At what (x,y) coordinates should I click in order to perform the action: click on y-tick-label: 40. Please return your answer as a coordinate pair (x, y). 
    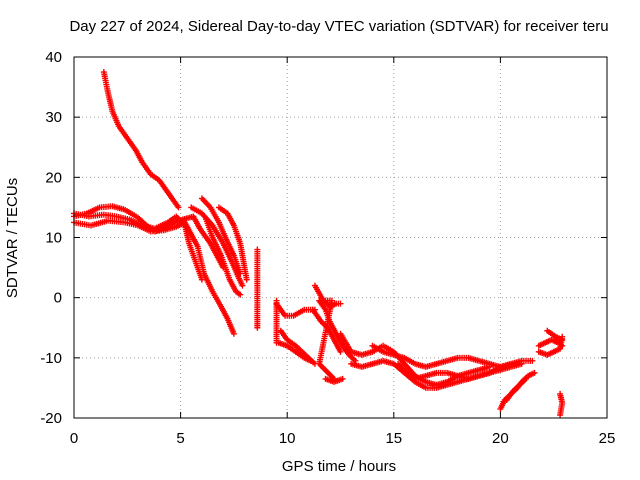
    Looking at the image, I should click on (53, 57).